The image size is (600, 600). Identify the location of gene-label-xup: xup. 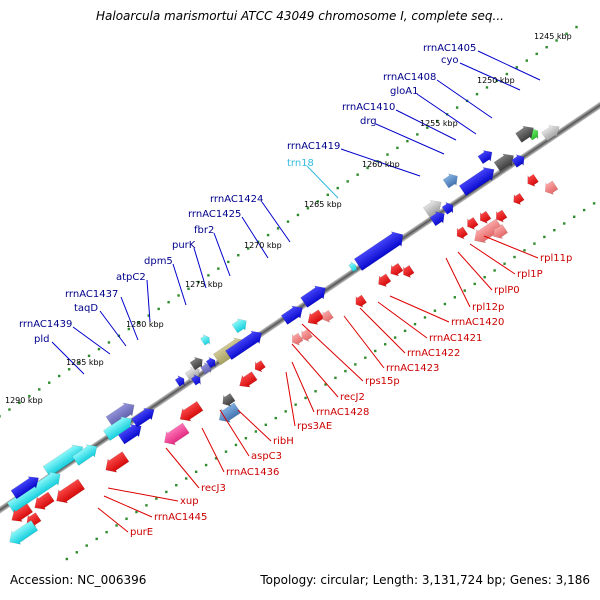
(189, 501).